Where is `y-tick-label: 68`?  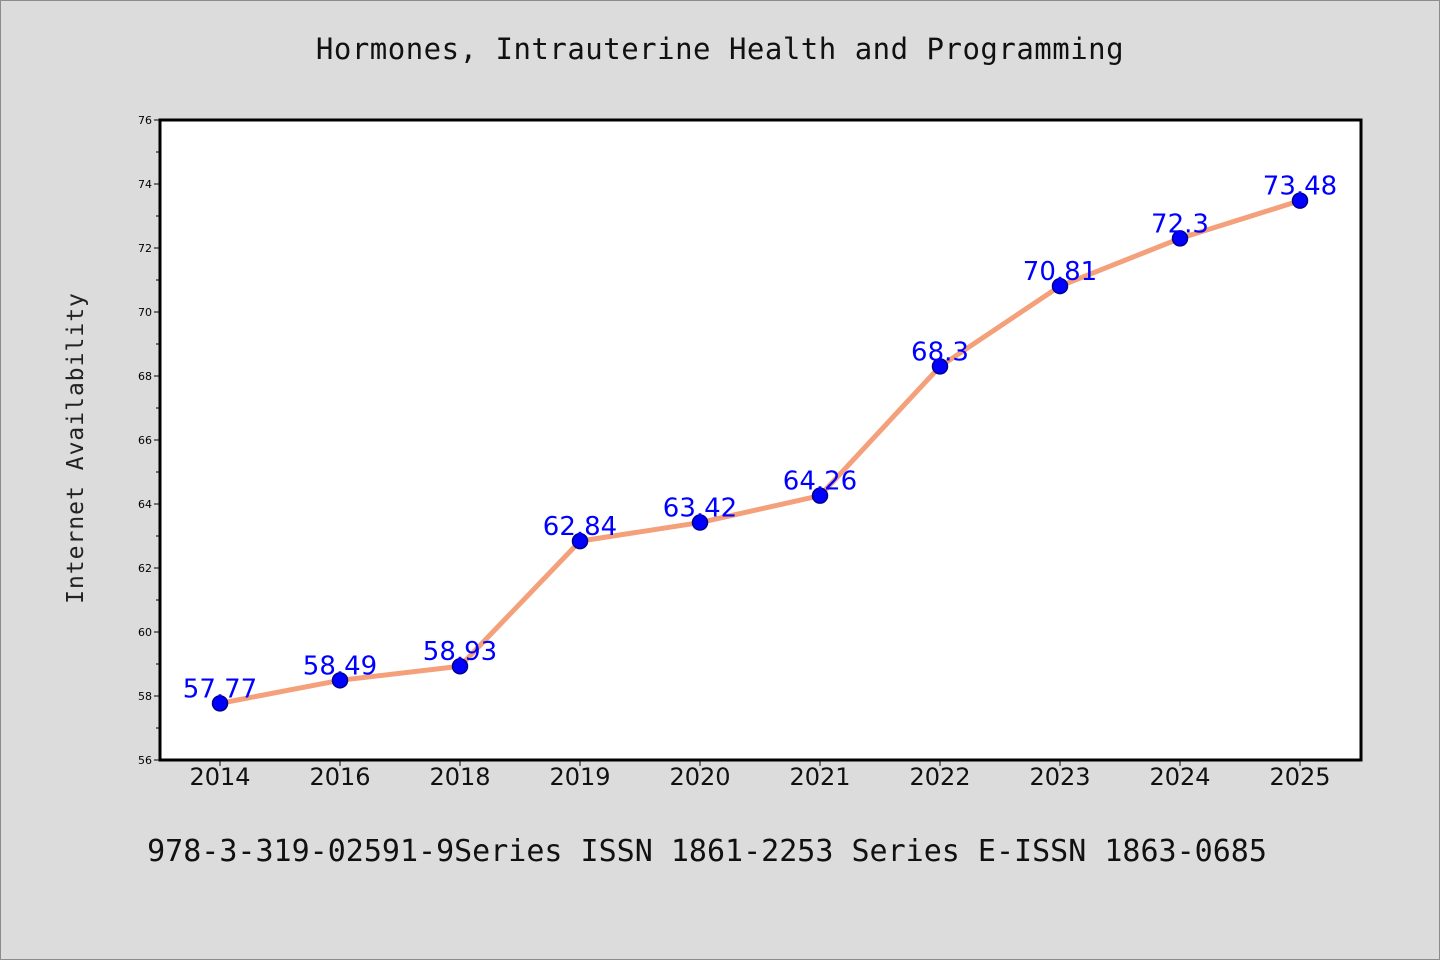 y-tick-label: 68 is located at coordinates (145, 376).